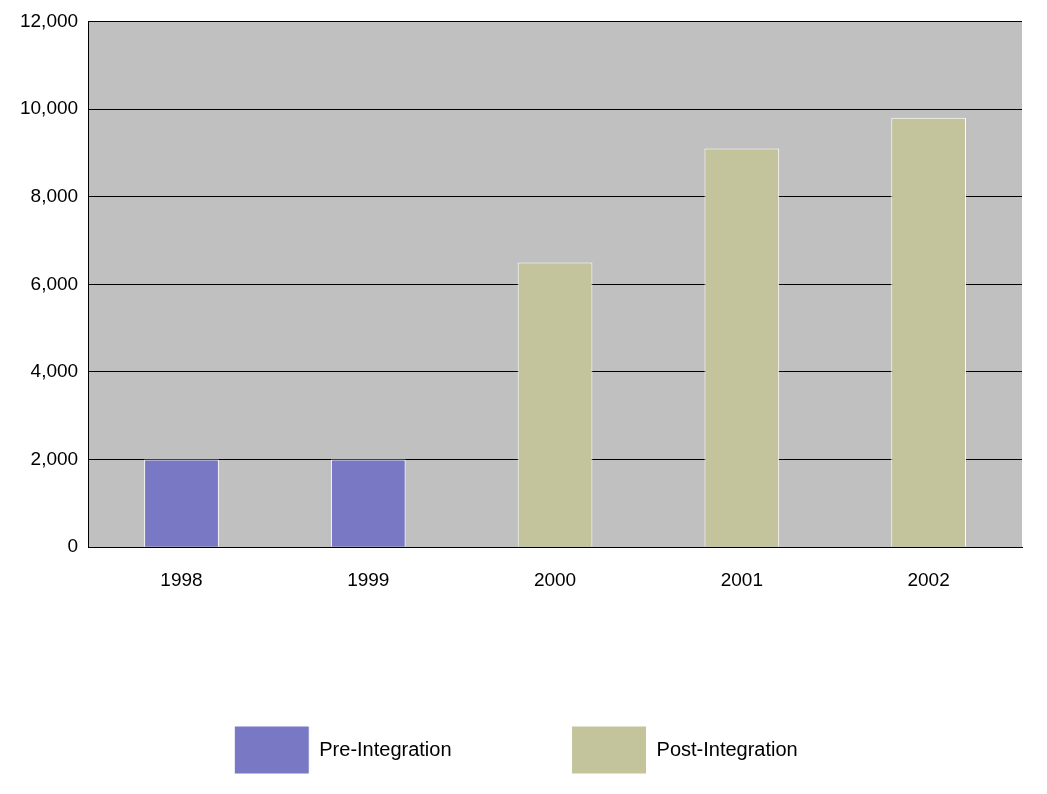 Image resolution: width=1047 pixels, height=794 pixels. Describe the element at coordinates (181, 579) in the screenshot. I see `x-tick-label: 1998` at that location.